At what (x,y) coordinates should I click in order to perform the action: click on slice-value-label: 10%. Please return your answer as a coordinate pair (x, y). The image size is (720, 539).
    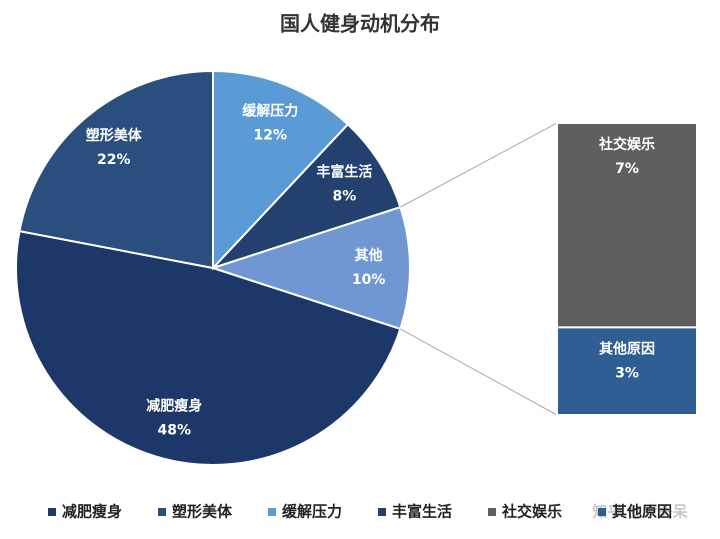
    Looking at the image, I should click on (369, 280).